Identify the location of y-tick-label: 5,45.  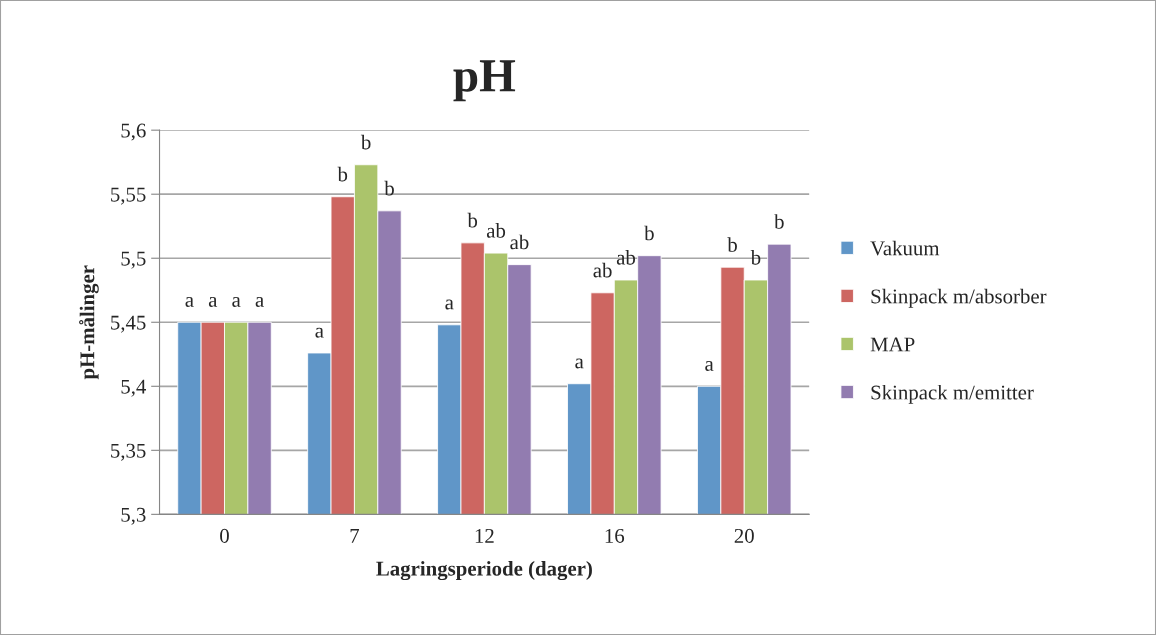
(128, 324).